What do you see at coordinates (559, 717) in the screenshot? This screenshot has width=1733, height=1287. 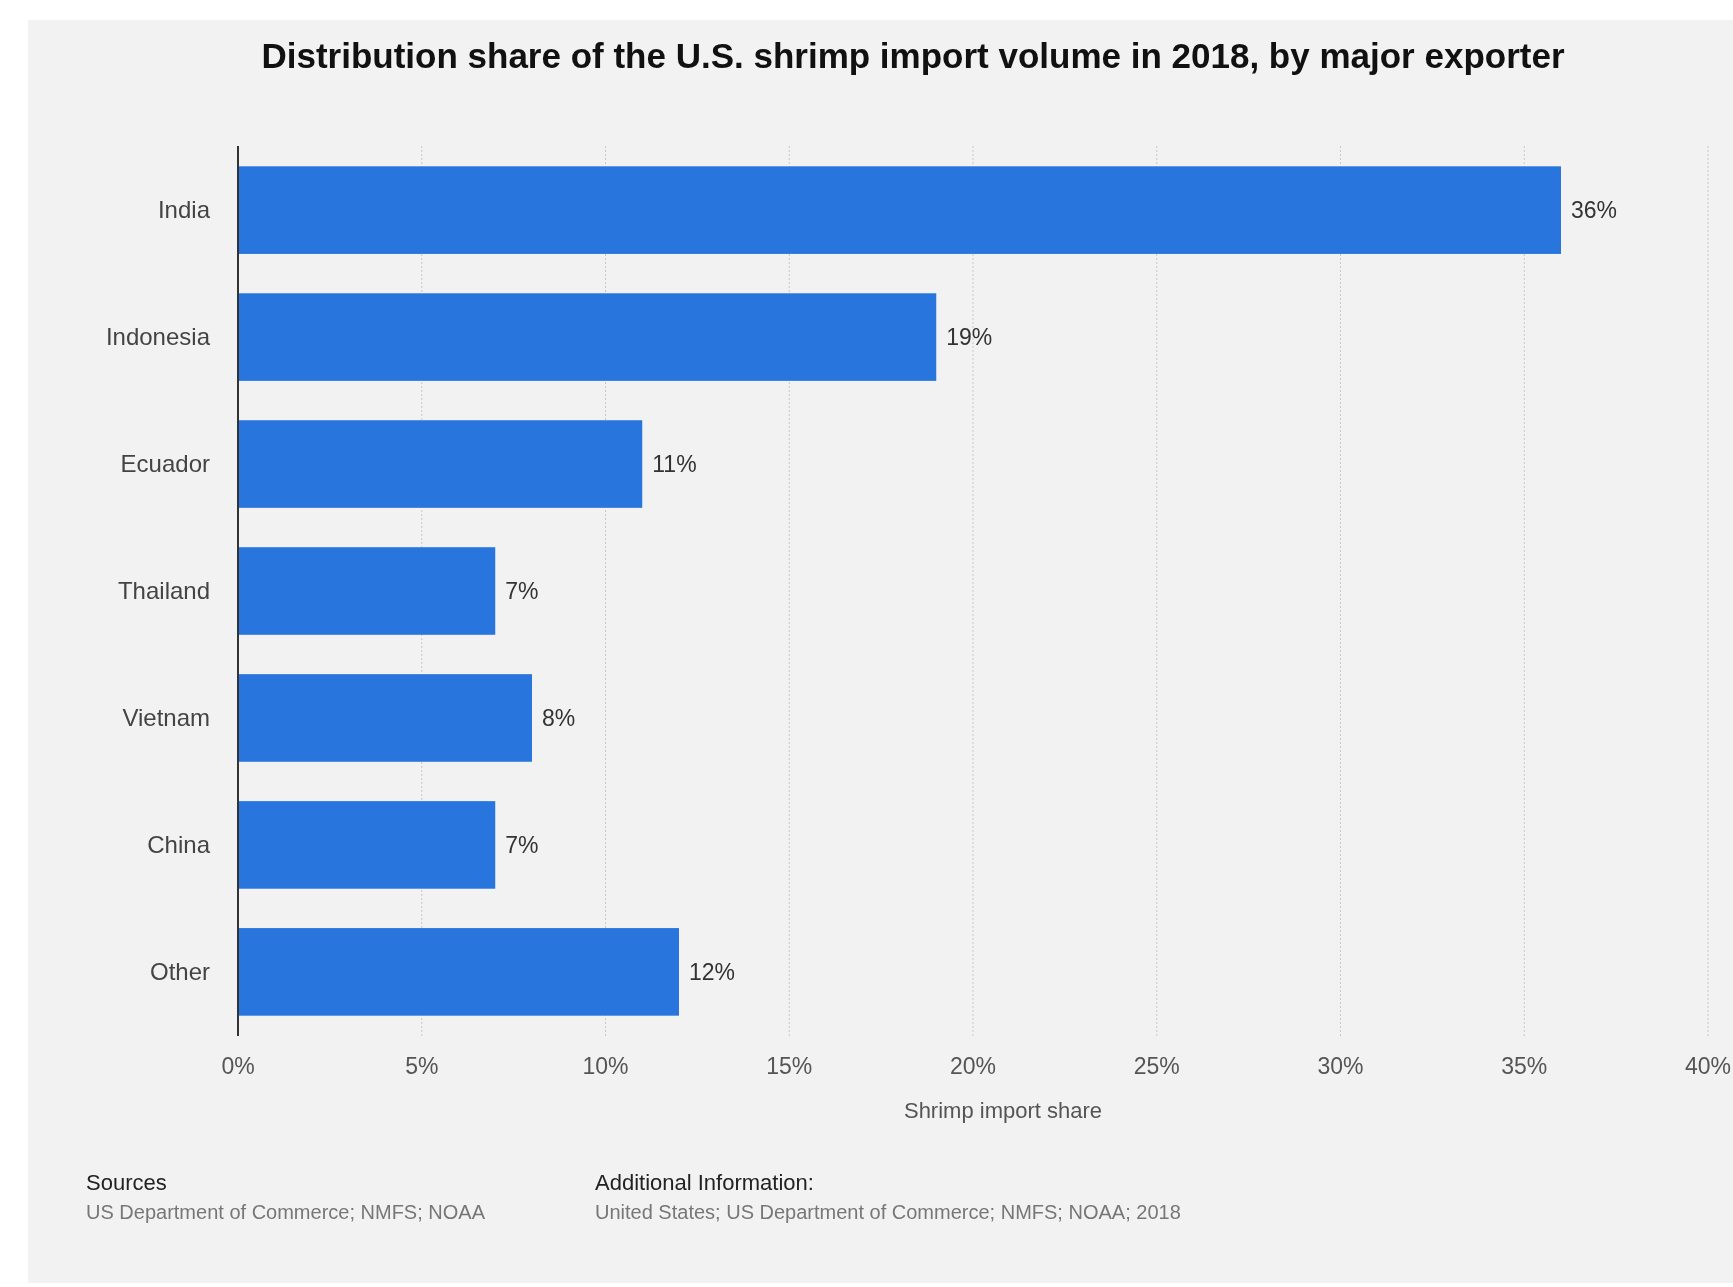 I see `data-label: 8%` at bounding box center [559, 717].